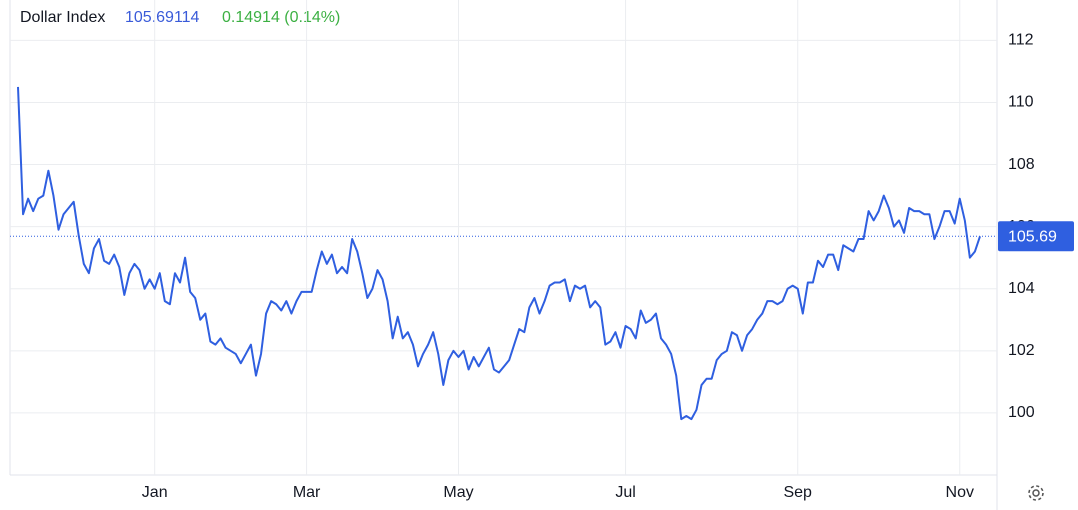  I want to click on y-tick-label: 100, so click(1021, 412).